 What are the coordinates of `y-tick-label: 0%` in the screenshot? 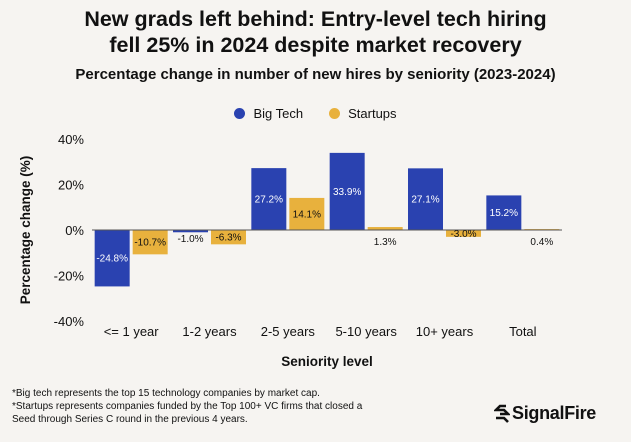 It's located at (74, 230).